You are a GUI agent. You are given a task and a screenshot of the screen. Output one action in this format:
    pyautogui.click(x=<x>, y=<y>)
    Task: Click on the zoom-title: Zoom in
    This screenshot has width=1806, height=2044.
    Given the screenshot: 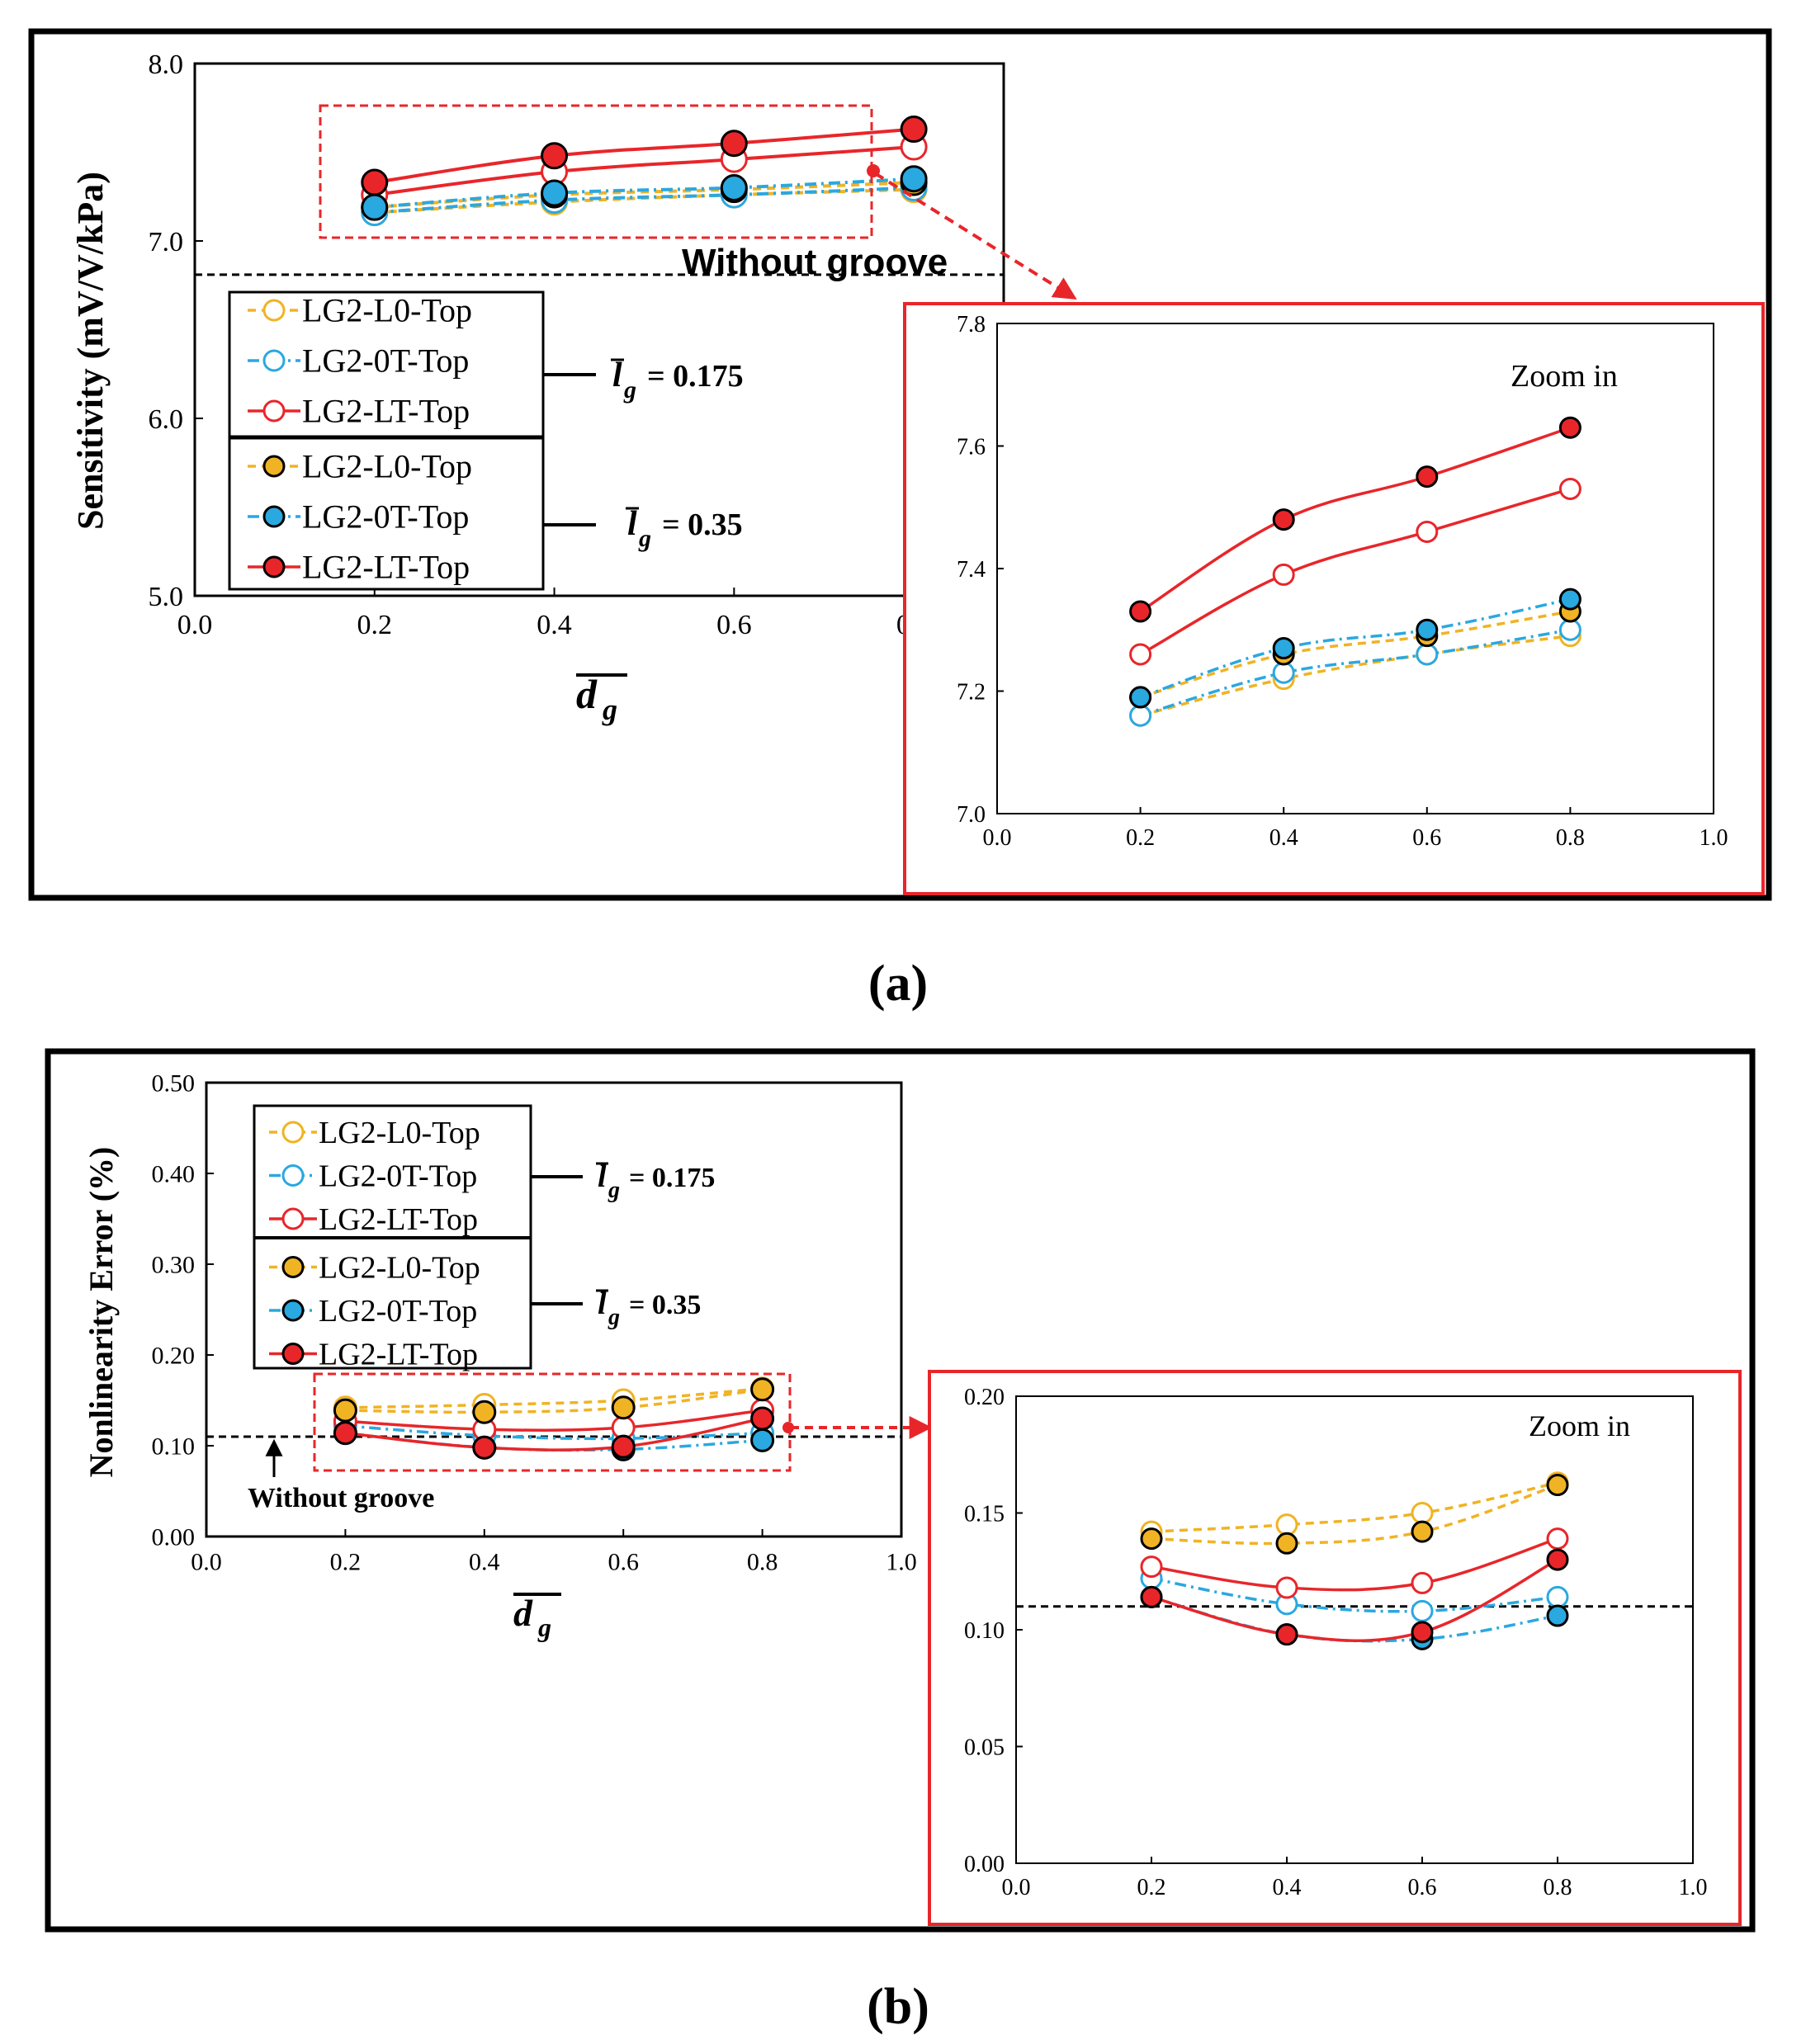 What is the action you would take?
    pyautogui.click(x=1564, y=376)
    